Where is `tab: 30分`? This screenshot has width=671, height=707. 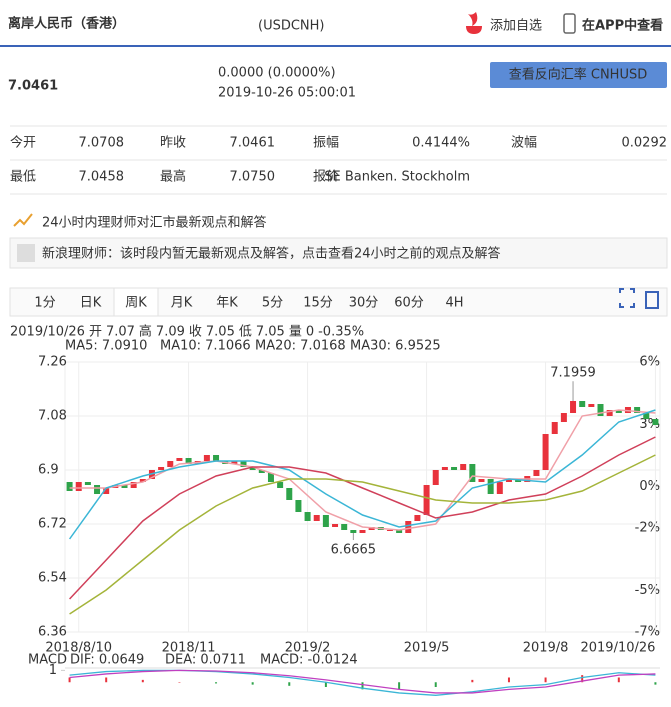 tab: 30分 is located at coordinates (364, 303).